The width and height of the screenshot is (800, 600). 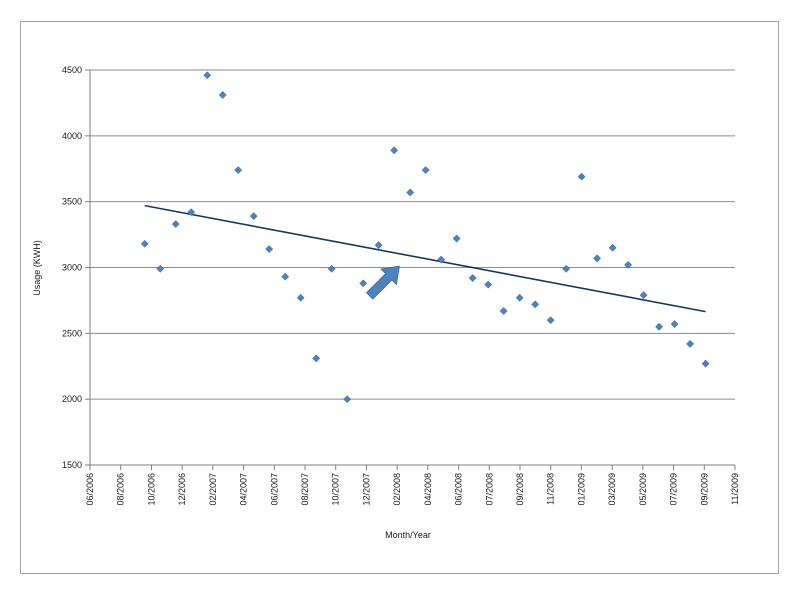 I want to click on trendline-layer, so click(x=425, y=258).